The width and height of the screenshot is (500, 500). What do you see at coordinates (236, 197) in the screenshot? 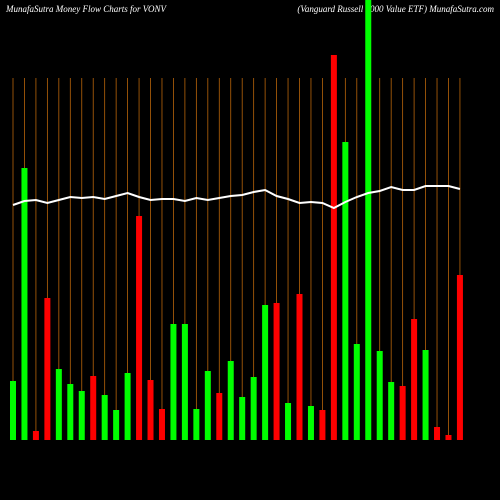
I see `money-flow-line` at bounding box center [236, 197].